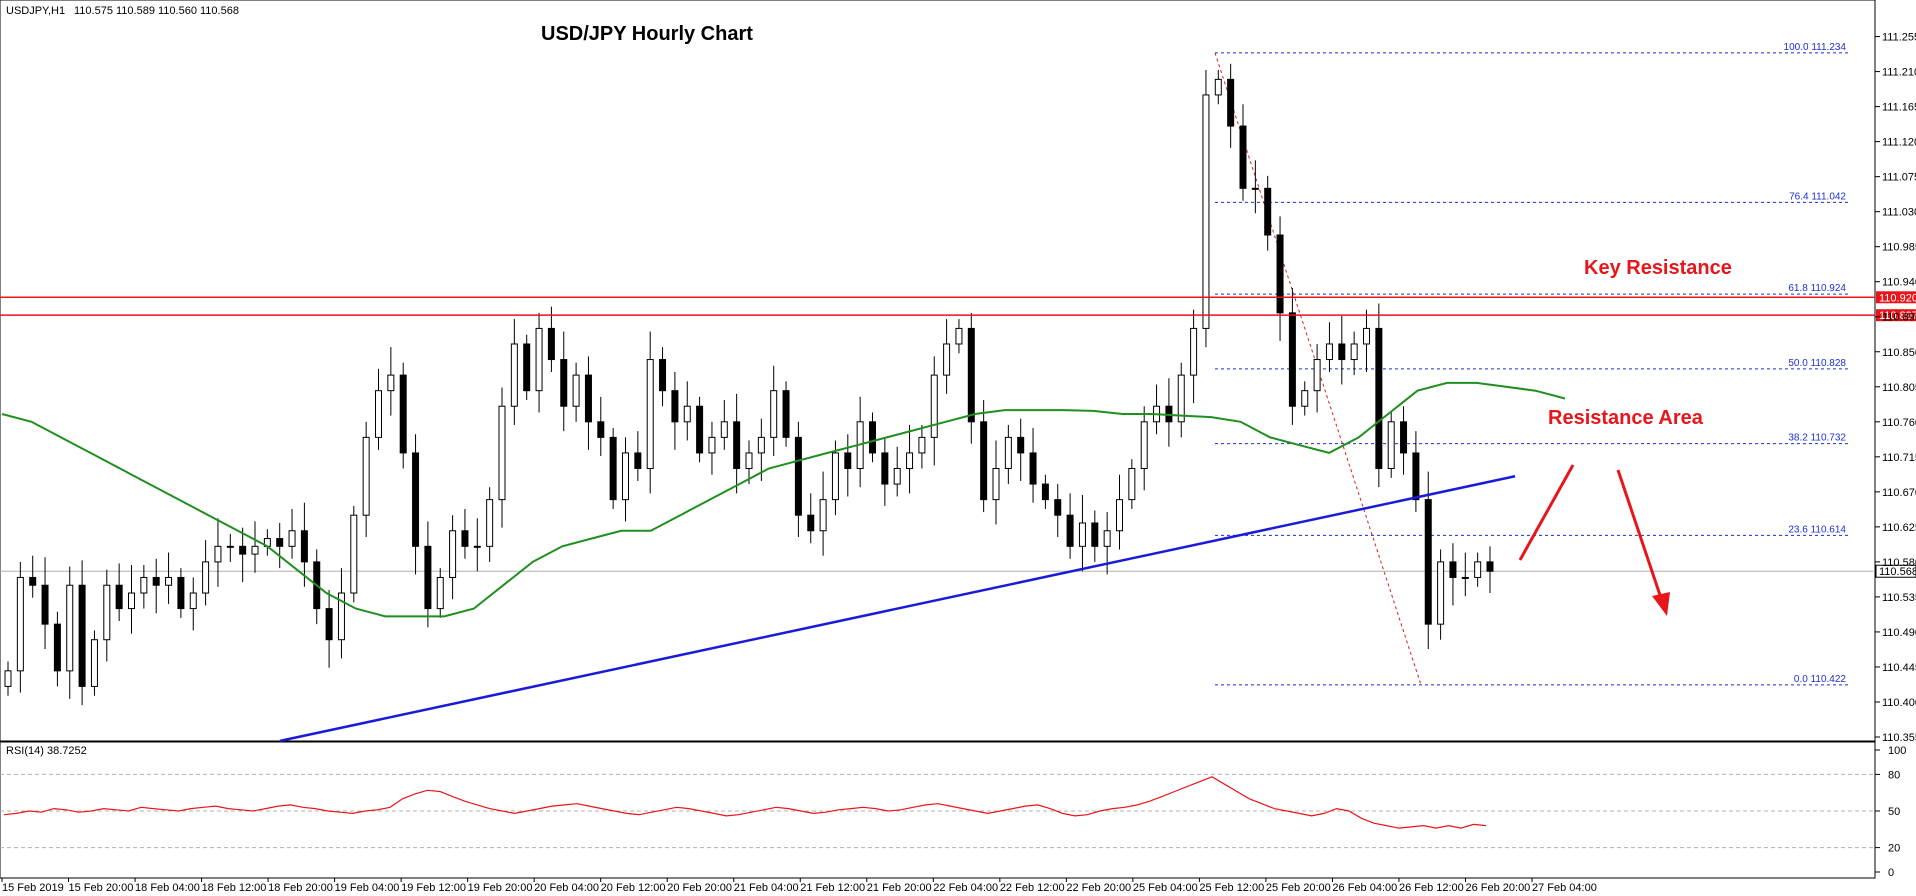 Image resolution: width=1916 pixels, height=896 pixels. What do you see at coordinates (1231, 888) in the screenshot?
I see `time-tick-label: 25 Feb 12:00` at bounding box center [1231, 888].